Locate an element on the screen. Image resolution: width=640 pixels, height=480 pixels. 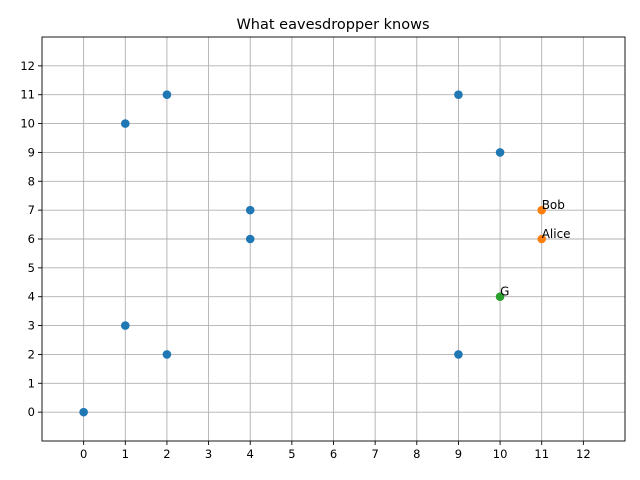
y-tick-label: 1 is located at coordinates (31, 383).